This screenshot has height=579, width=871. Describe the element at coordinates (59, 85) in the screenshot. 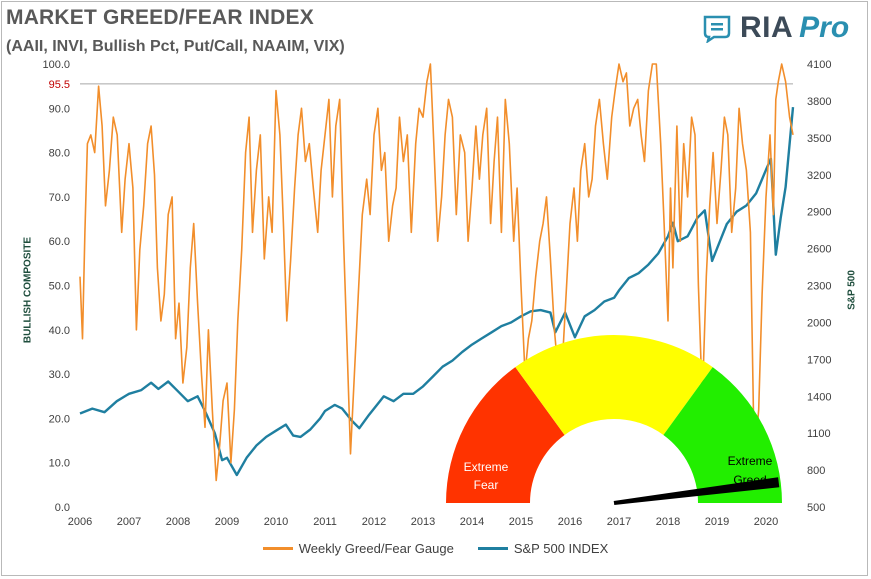

I see `reference-line-label: 95.5` at that location.